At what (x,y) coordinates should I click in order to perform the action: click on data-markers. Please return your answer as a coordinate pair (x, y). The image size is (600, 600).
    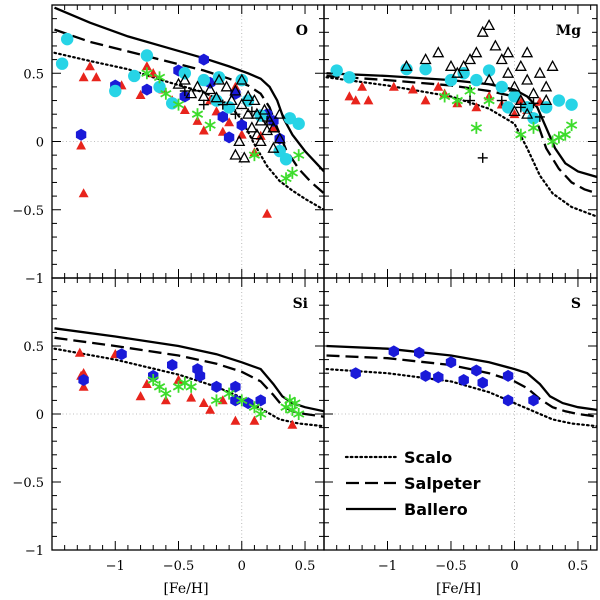
    Looking at the image, I should click on (454, 90).